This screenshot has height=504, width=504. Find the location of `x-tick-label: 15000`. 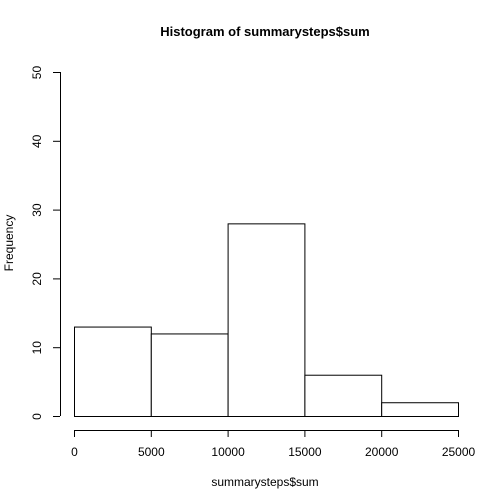

x-tick-label: 15000 is located at coordinates (305, 452).